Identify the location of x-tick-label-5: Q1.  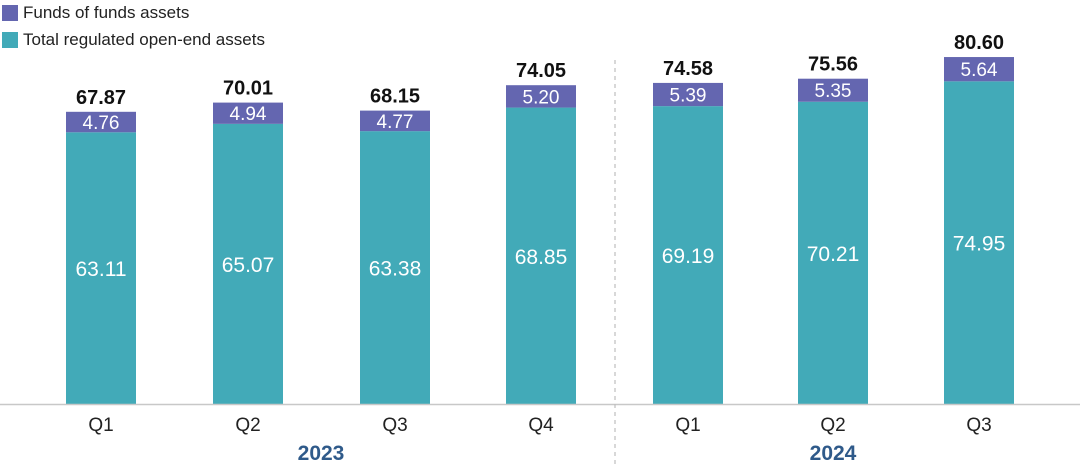
(687, 425).